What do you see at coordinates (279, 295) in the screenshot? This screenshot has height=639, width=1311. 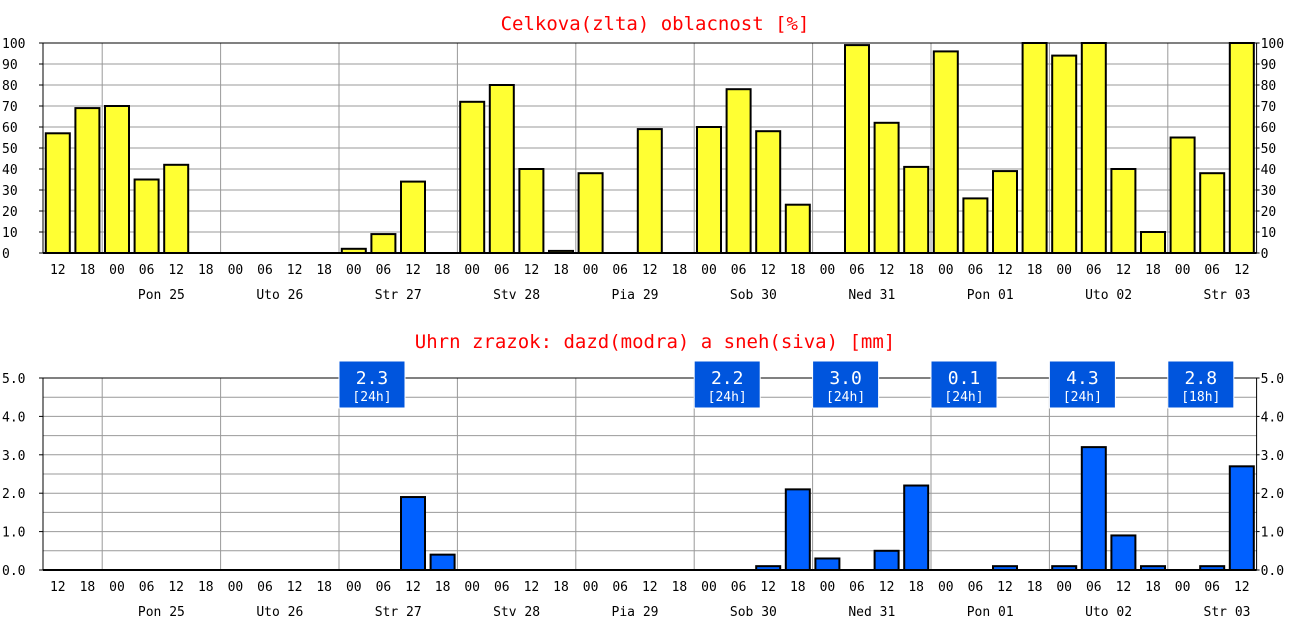 I see `cloud-day-label: Uto 26` at bounding box center [279, 295].